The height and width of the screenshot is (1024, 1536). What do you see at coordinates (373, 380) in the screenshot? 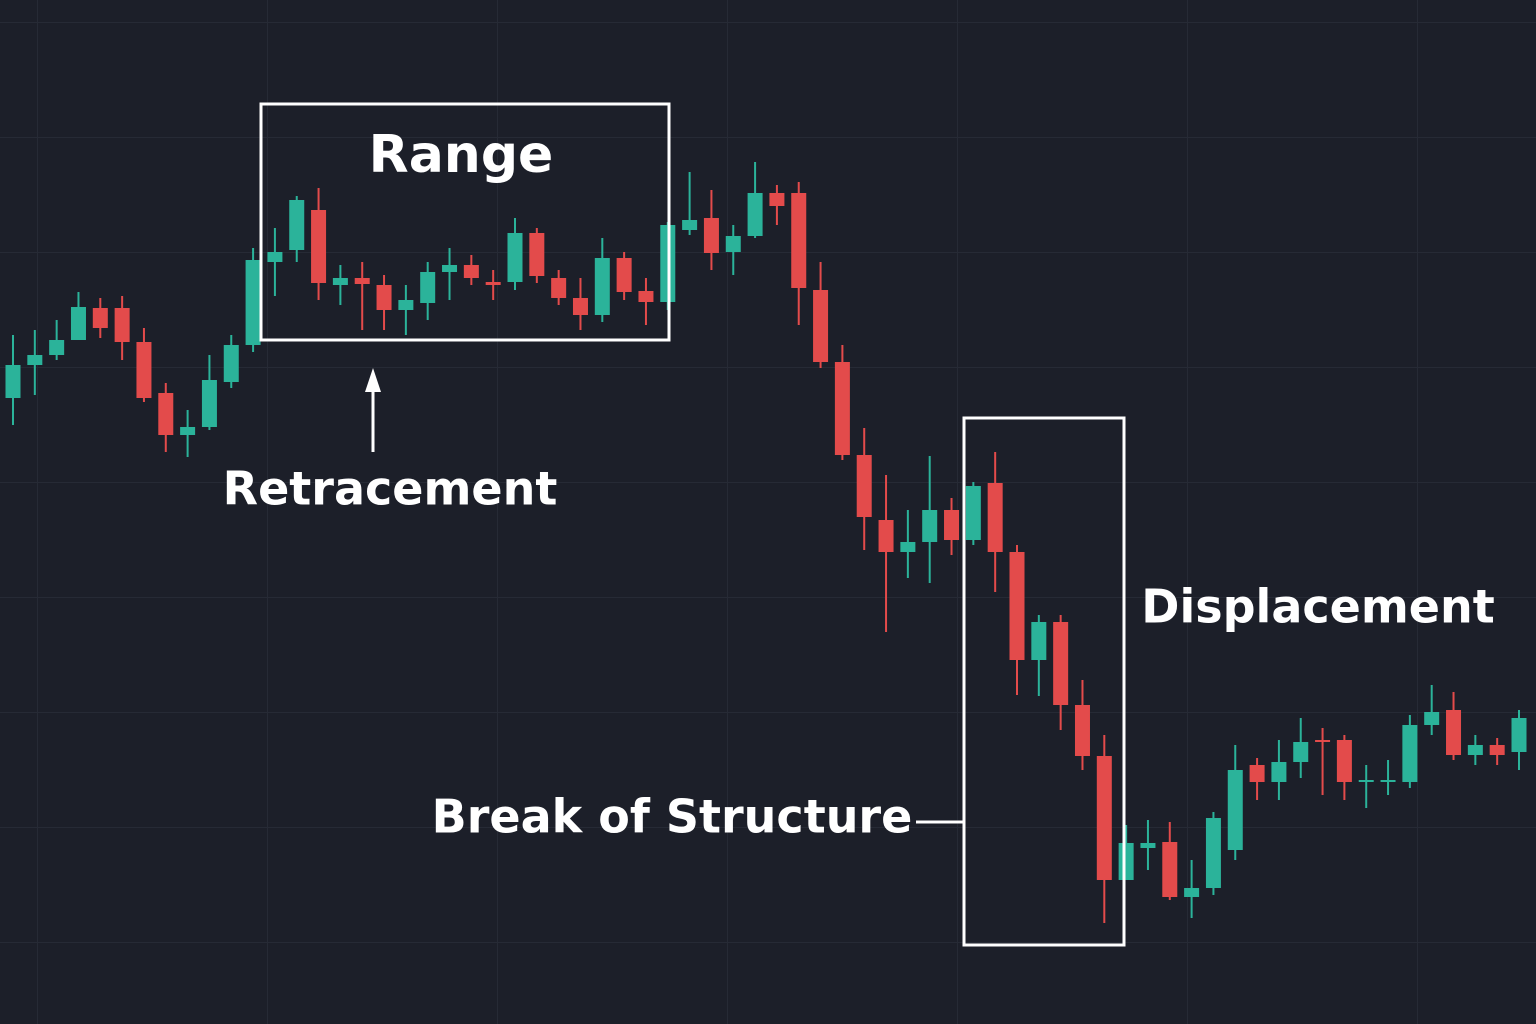
I see `arrow-head` at bounding box center [373, 380].